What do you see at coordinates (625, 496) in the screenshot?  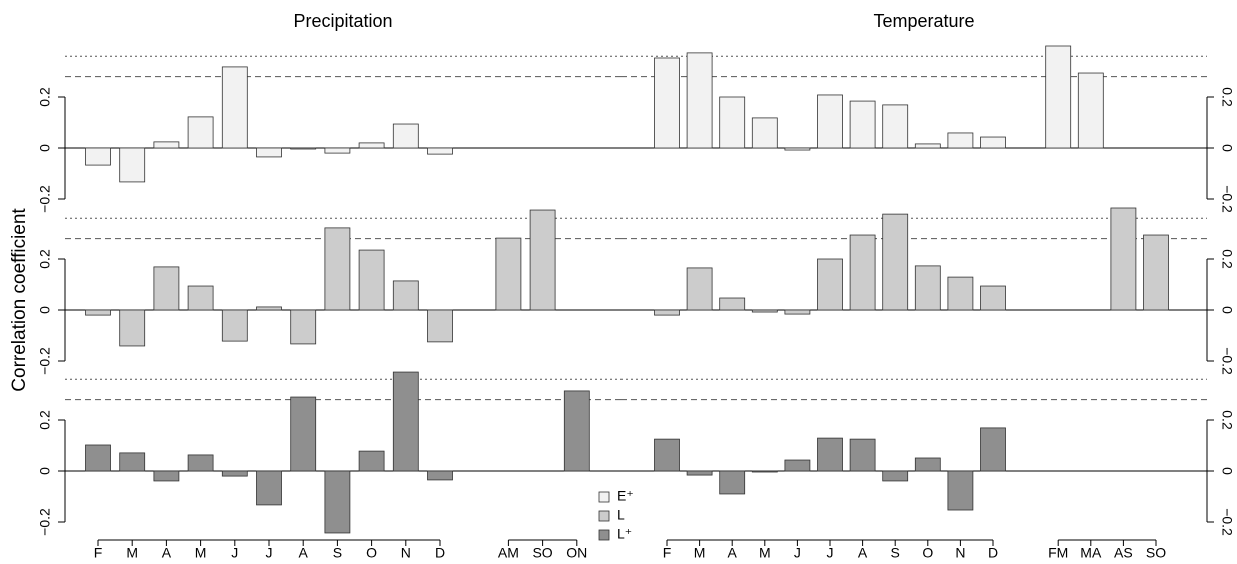 I see `legend-label: E⁺` at bounding box center [625, 496].